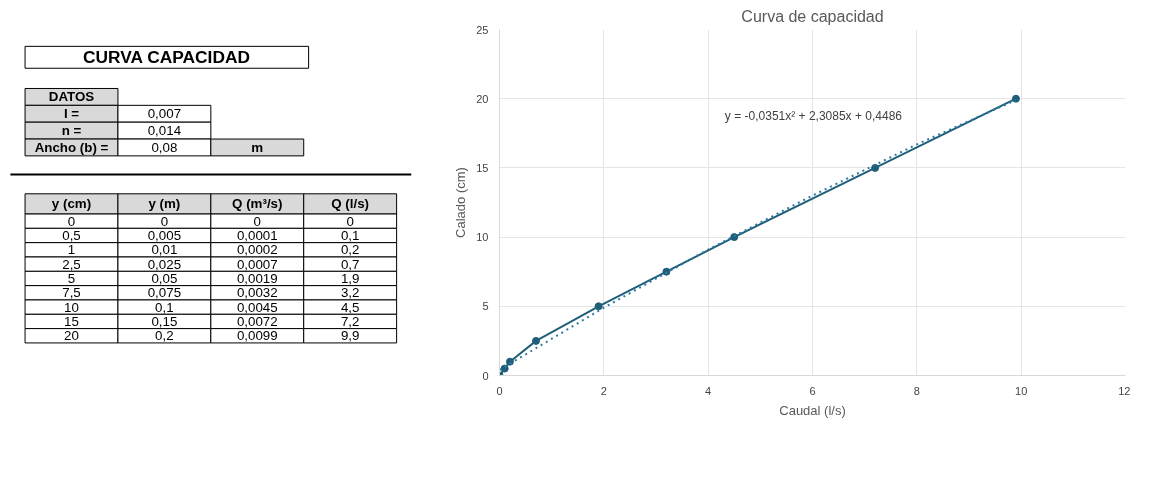  Describe the element at coordinates (71, 114) in the screenshot. I see `text: I =` at that location.